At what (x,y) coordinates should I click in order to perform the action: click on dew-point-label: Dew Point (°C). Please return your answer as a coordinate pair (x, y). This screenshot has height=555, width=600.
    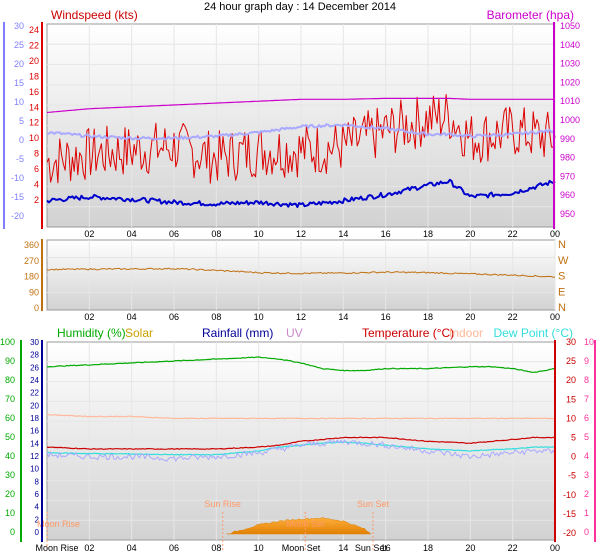
    Looking at the image, I should click on (533, 333).